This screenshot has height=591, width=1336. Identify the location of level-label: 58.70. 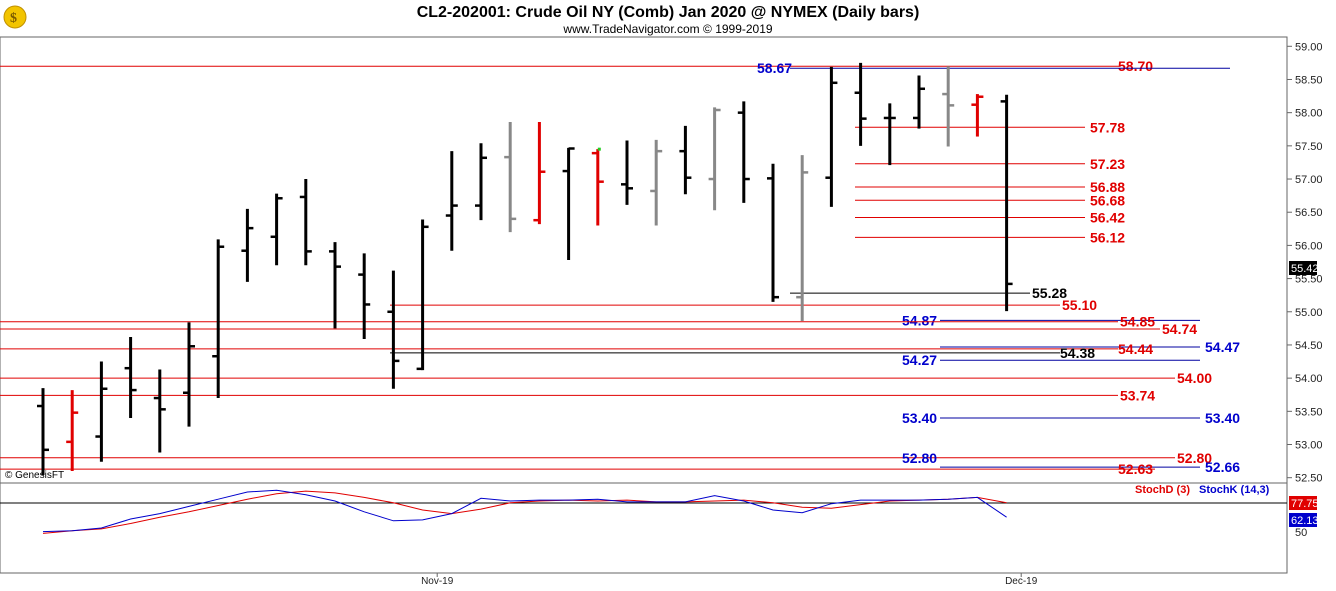
(1135, 66).